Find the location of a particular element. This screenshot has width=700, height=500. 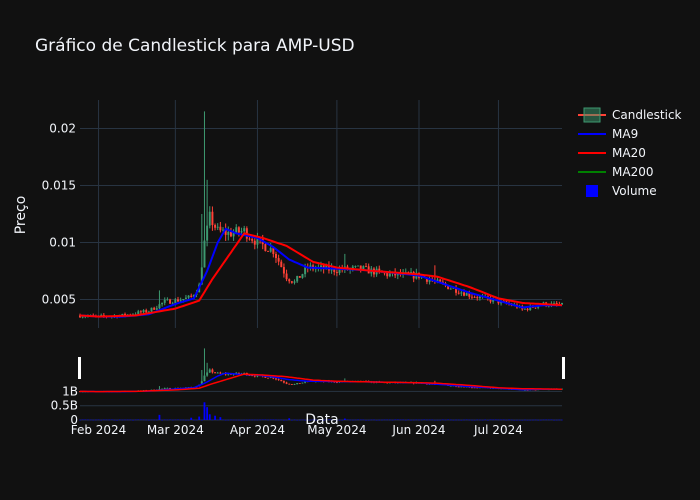

legend-label: MA9 is located at coordinates (625, 134).